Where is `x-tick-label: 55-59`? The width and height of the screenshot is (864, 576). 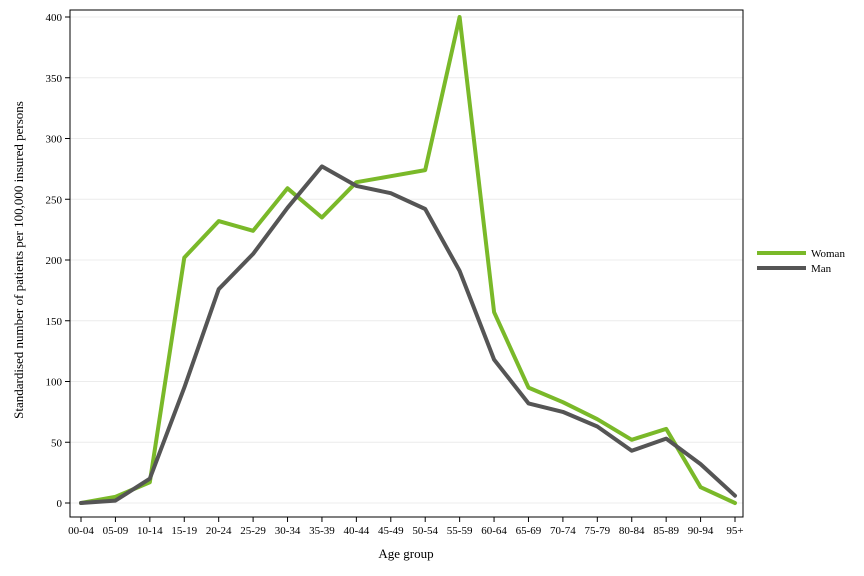
x-tick-label: 55-59 is located at coordinates (460, 531).